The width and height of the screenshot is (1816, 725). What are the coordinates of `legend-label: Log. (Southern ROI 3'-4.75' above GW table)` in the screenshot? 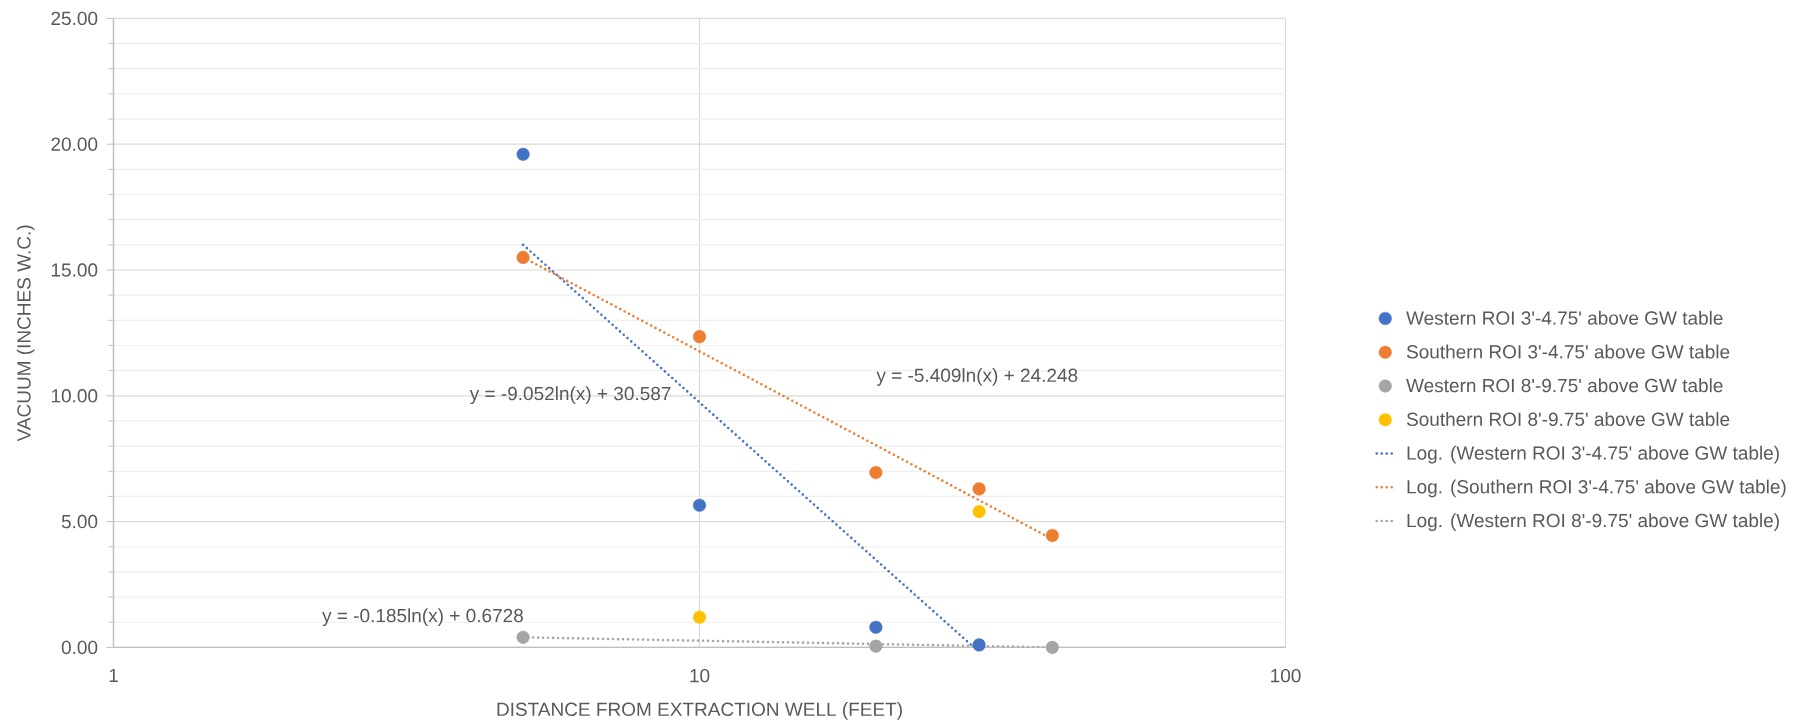 It's located at (1596, 488).